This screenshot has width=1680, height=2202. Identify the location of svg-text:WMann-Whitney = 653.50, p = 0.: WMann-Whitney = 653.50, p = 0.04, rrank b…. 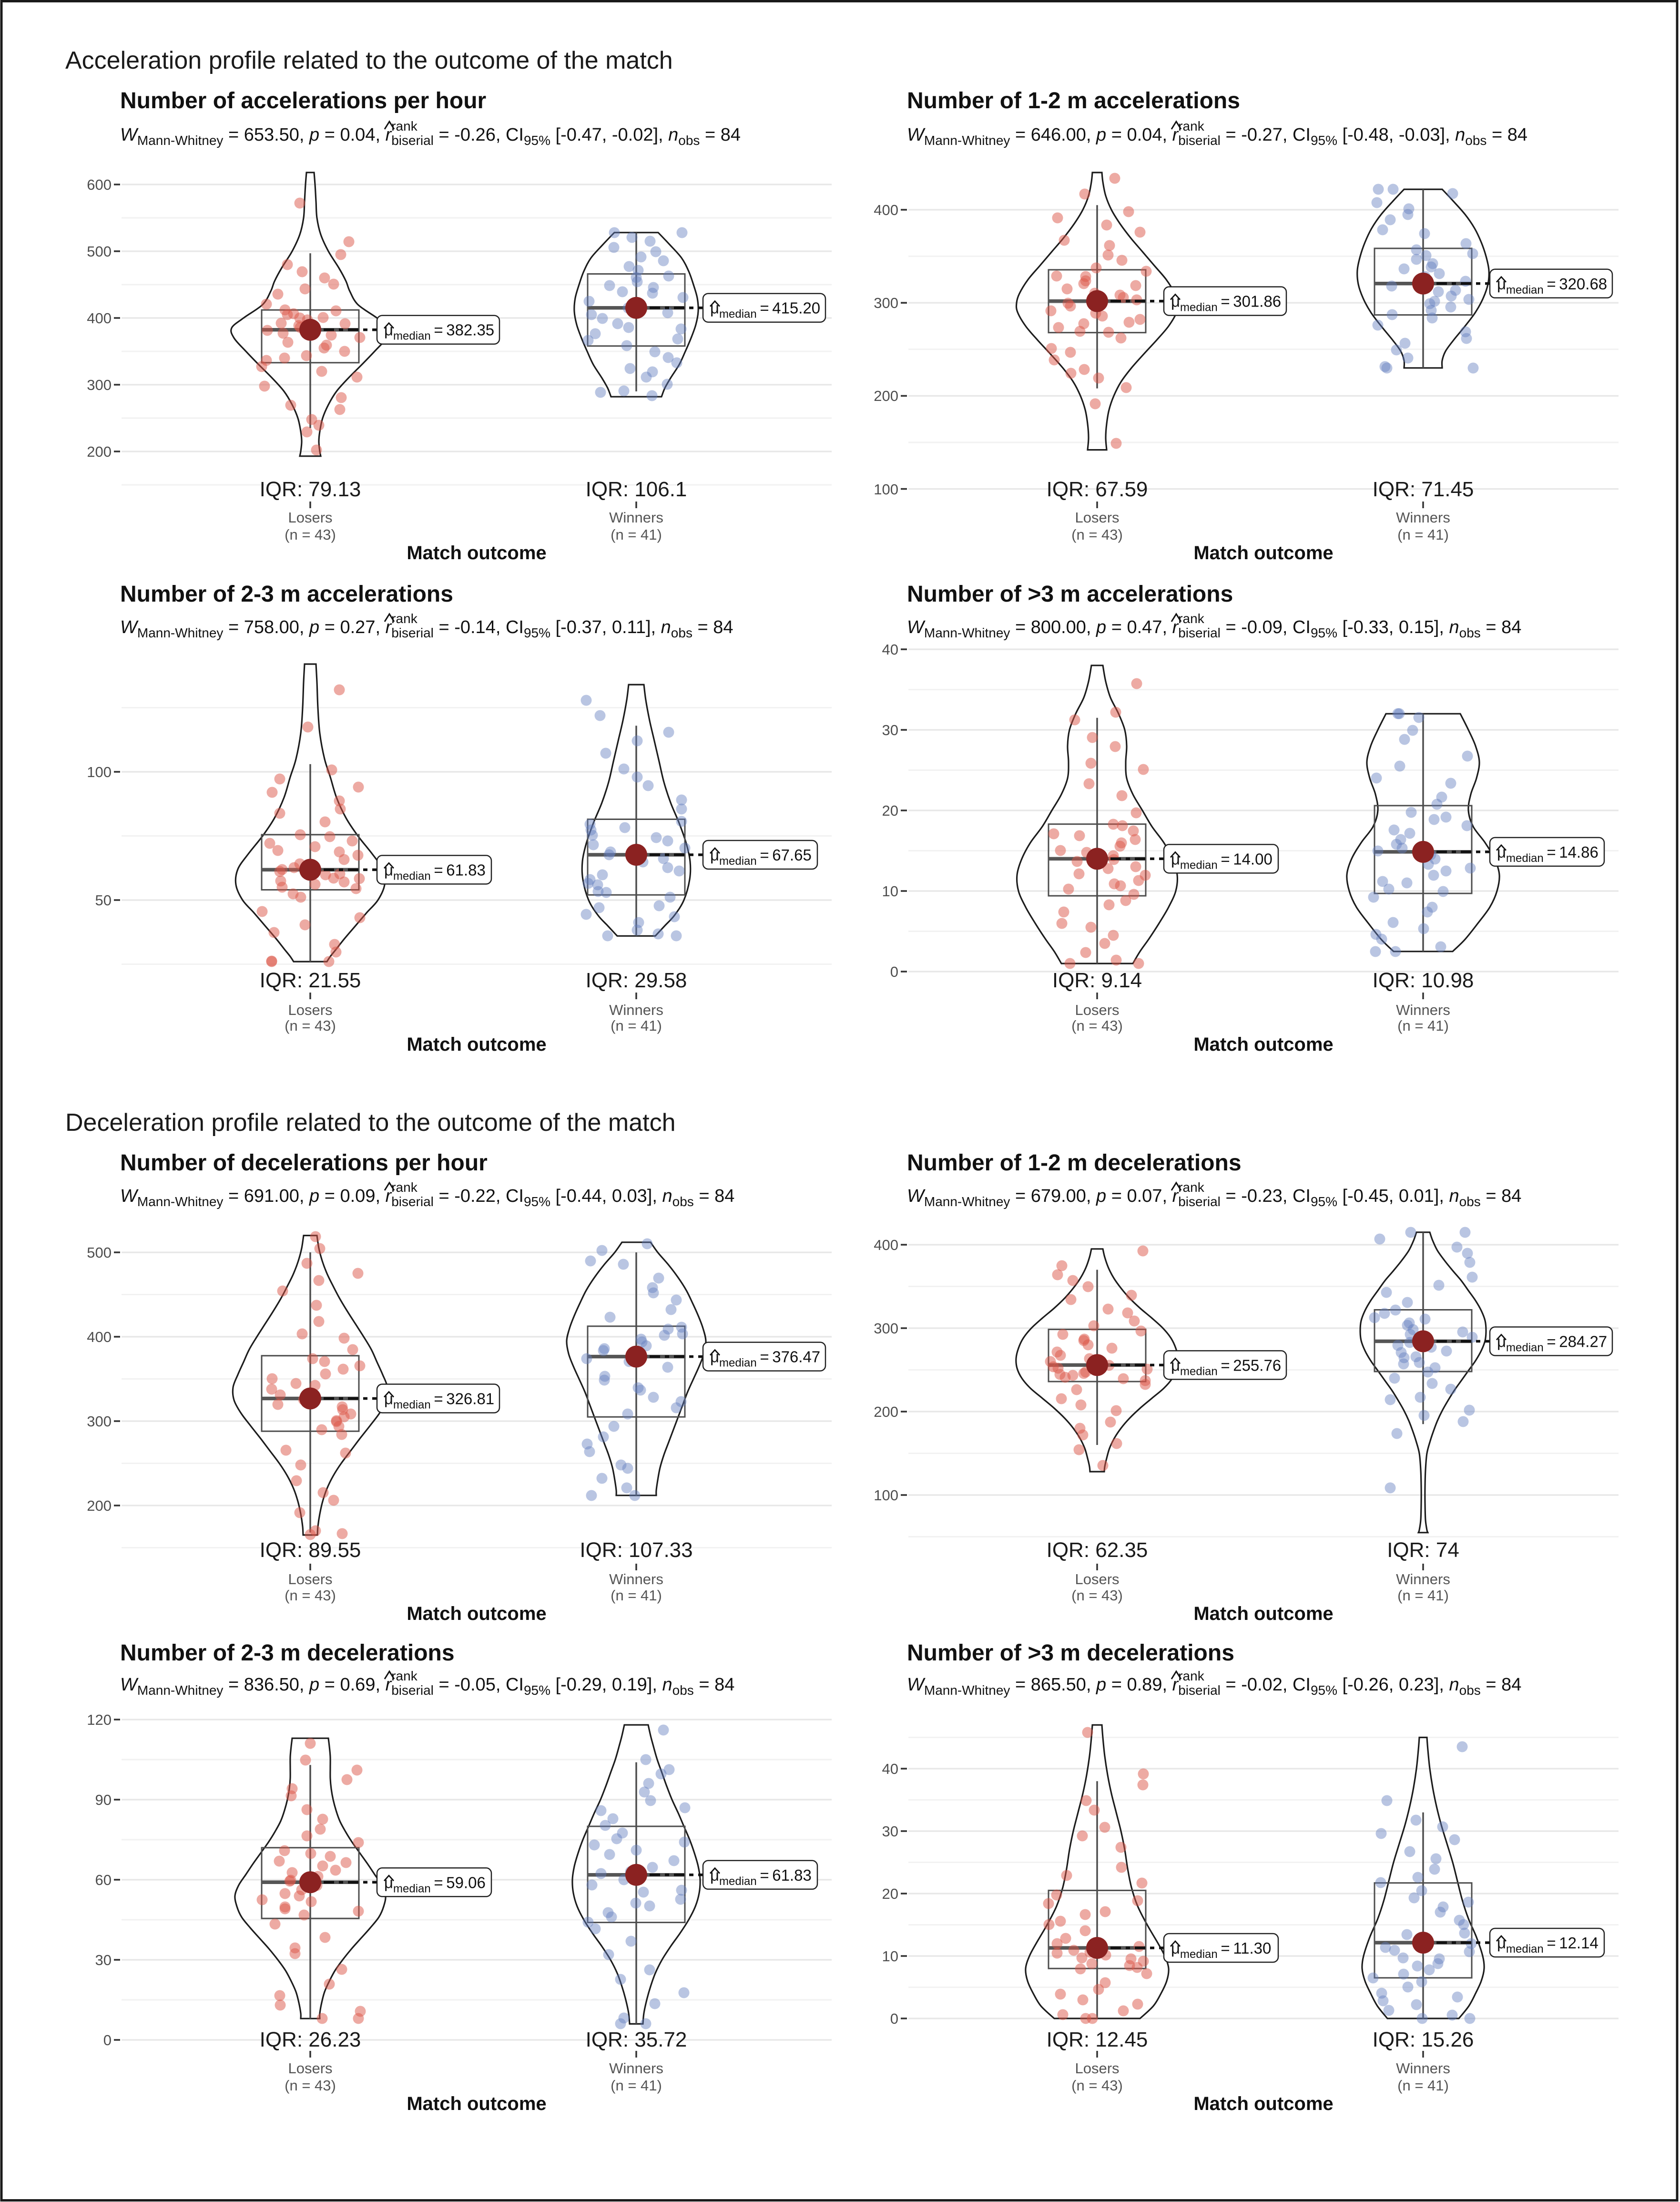
(430, 133).